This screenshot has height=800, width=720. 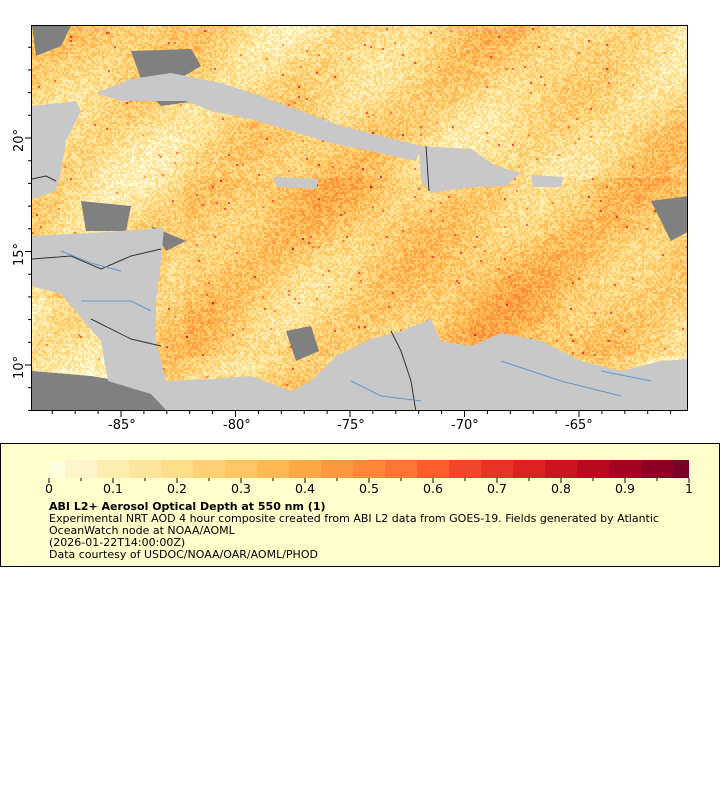 I want to click on puerto-rico, so click(x=547, y=181).